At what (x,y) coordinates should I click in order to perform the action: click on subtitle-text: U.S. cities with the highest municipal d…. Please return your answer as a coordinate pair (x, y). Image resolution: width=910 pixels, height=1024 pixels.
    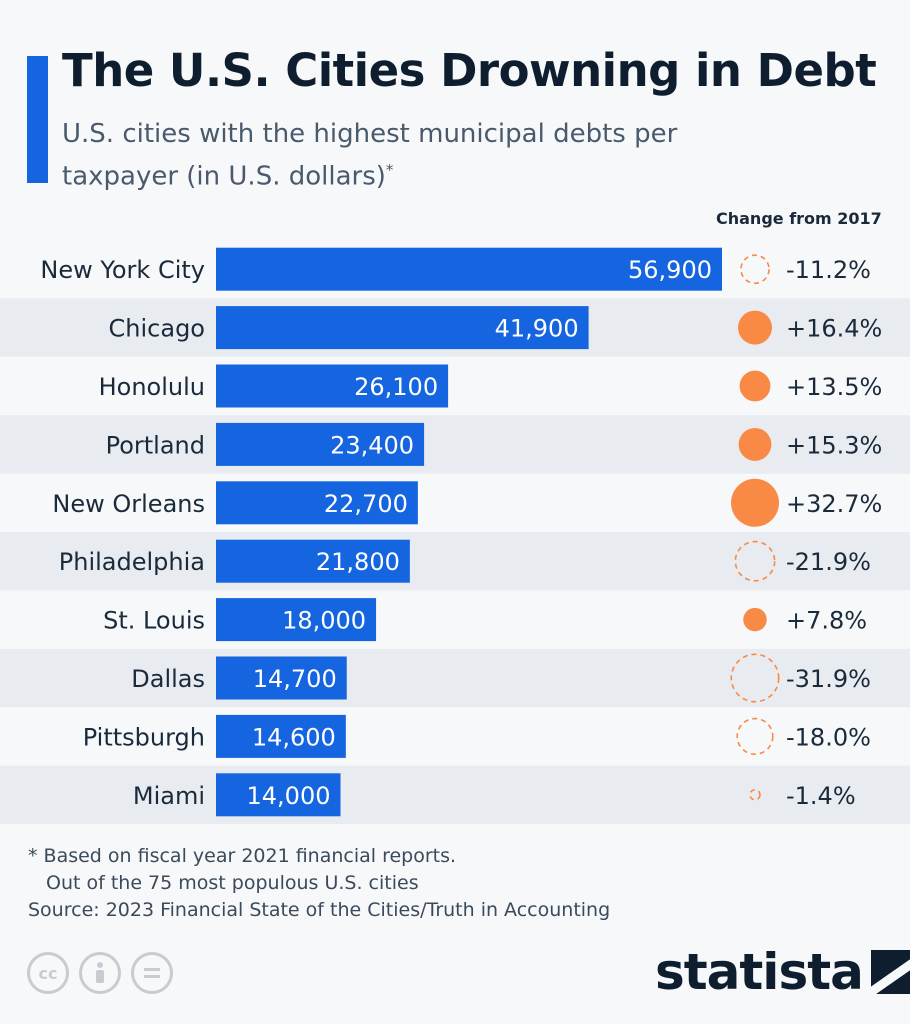
    Looking at the image, I should click on (370, 155).